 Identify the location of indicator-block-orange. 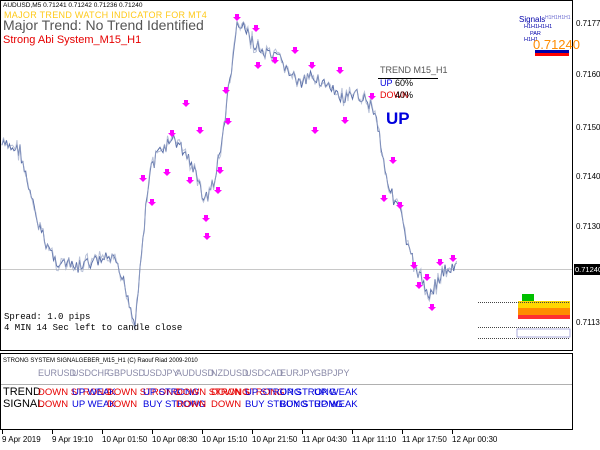
(544, 311).